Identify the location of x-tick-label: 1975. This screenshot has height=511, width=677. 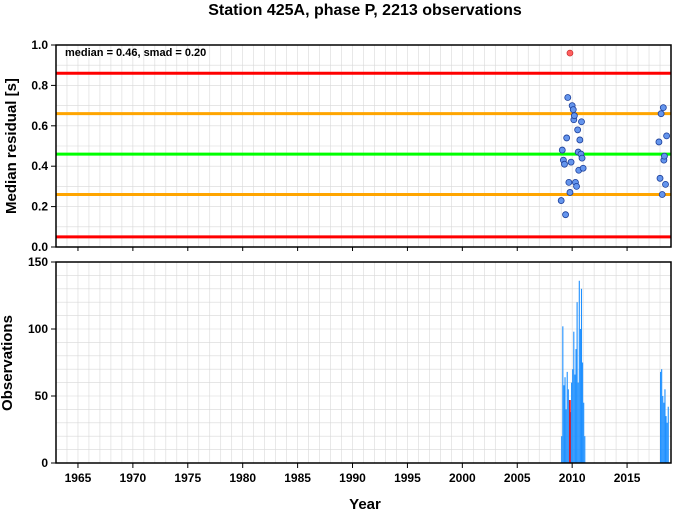
(187, 478).